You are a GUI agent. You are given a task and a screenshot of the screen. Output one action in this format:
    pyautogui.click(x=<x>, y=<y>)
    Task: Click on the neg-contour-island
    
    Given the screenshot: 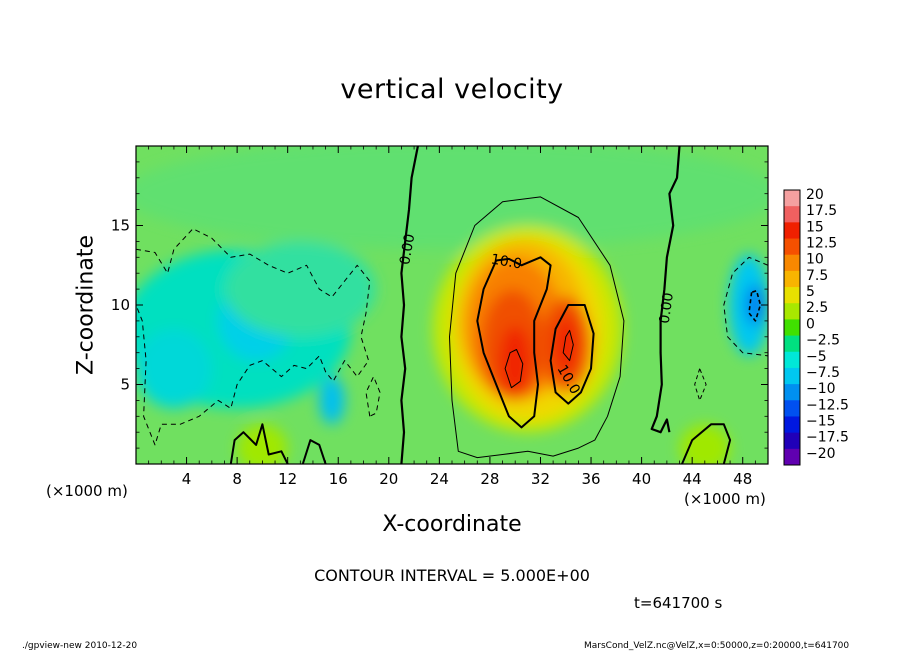 What is the action you would take?
    pyautogui.click(x=373, y=396)
    